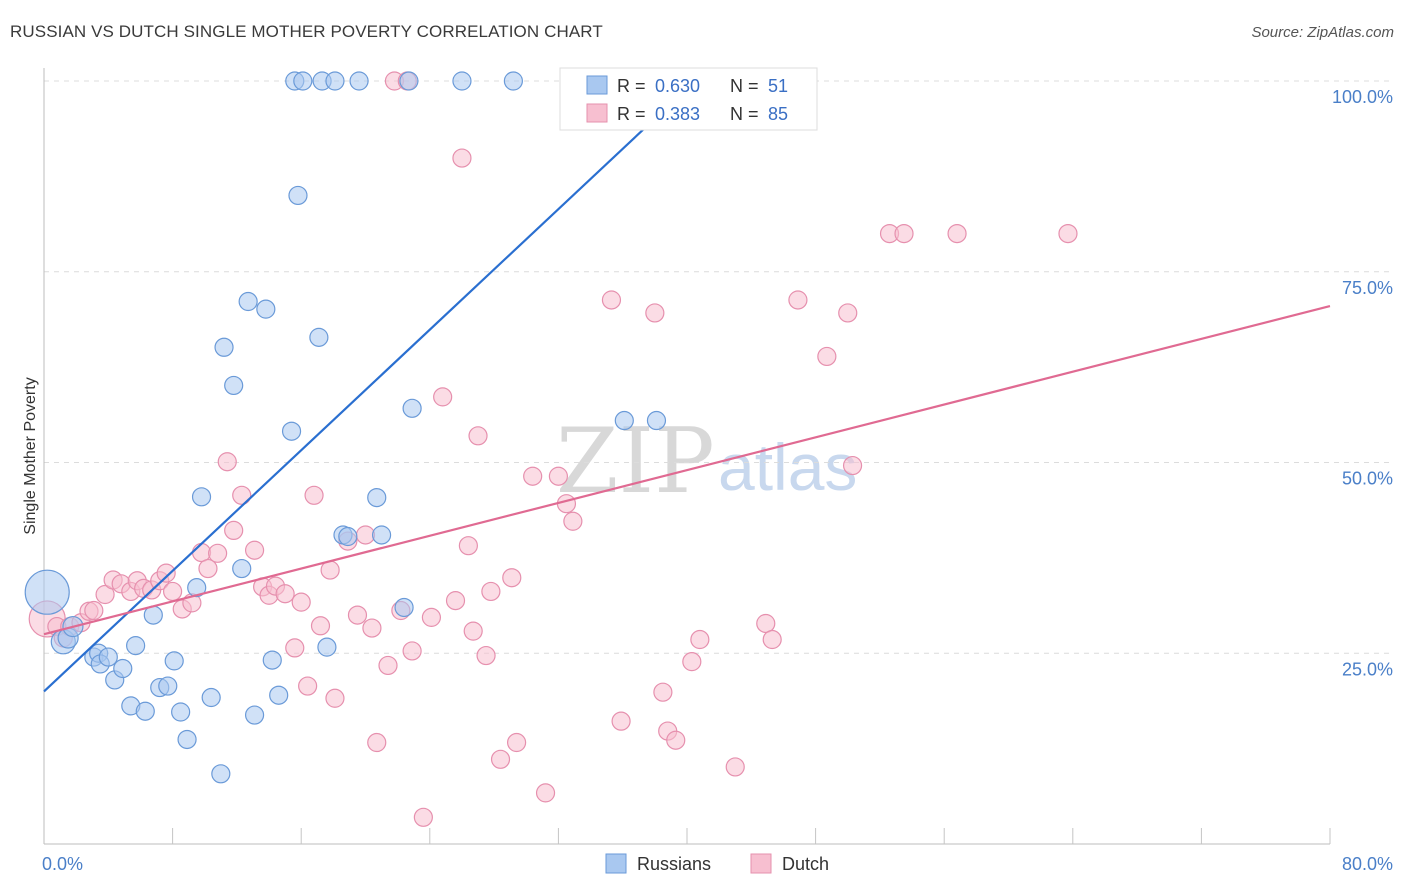  Describe the element at coordinates (677, 114) in the screenshot. I see `legend-dutch-r-value: 0.383` at that location.